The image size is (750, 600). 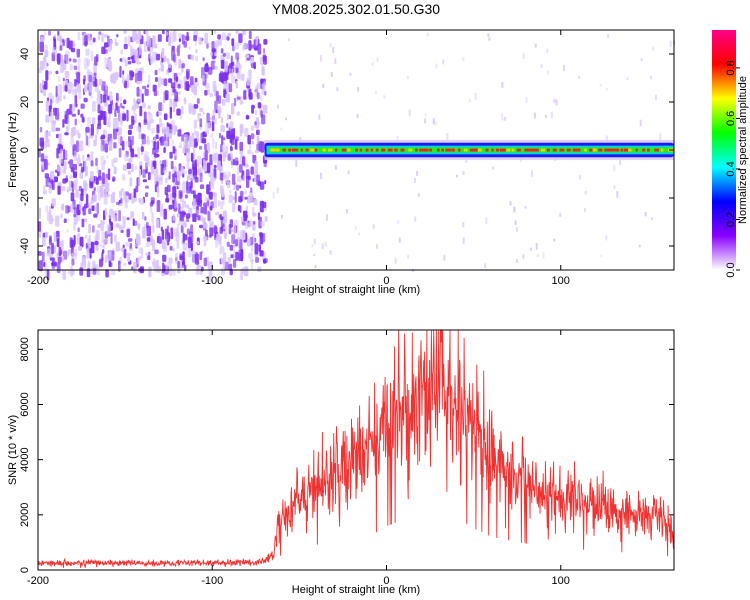 What do you see at coordinates (731, 168) in the screenshot?
I see `colorbar-tick-label: 0.4` at bounding box center [731, 168].